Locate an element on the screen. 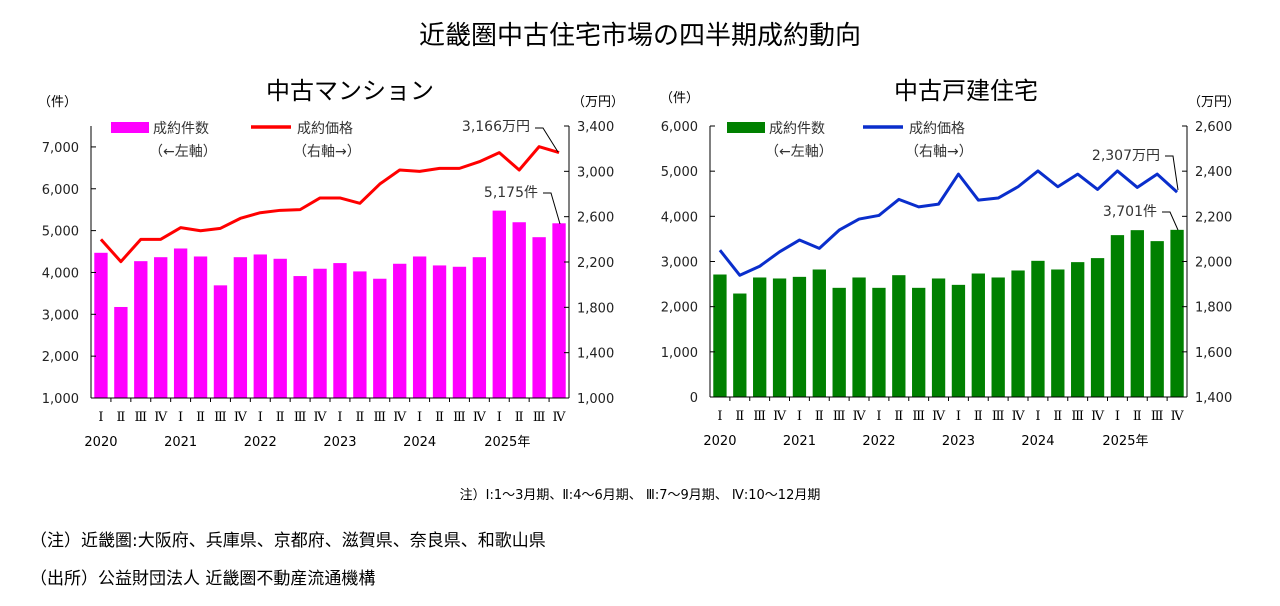 The height and width of the screenshot is (606, 1280). y-tick-label-right: 1,000 is located at coordinates (595, 399).